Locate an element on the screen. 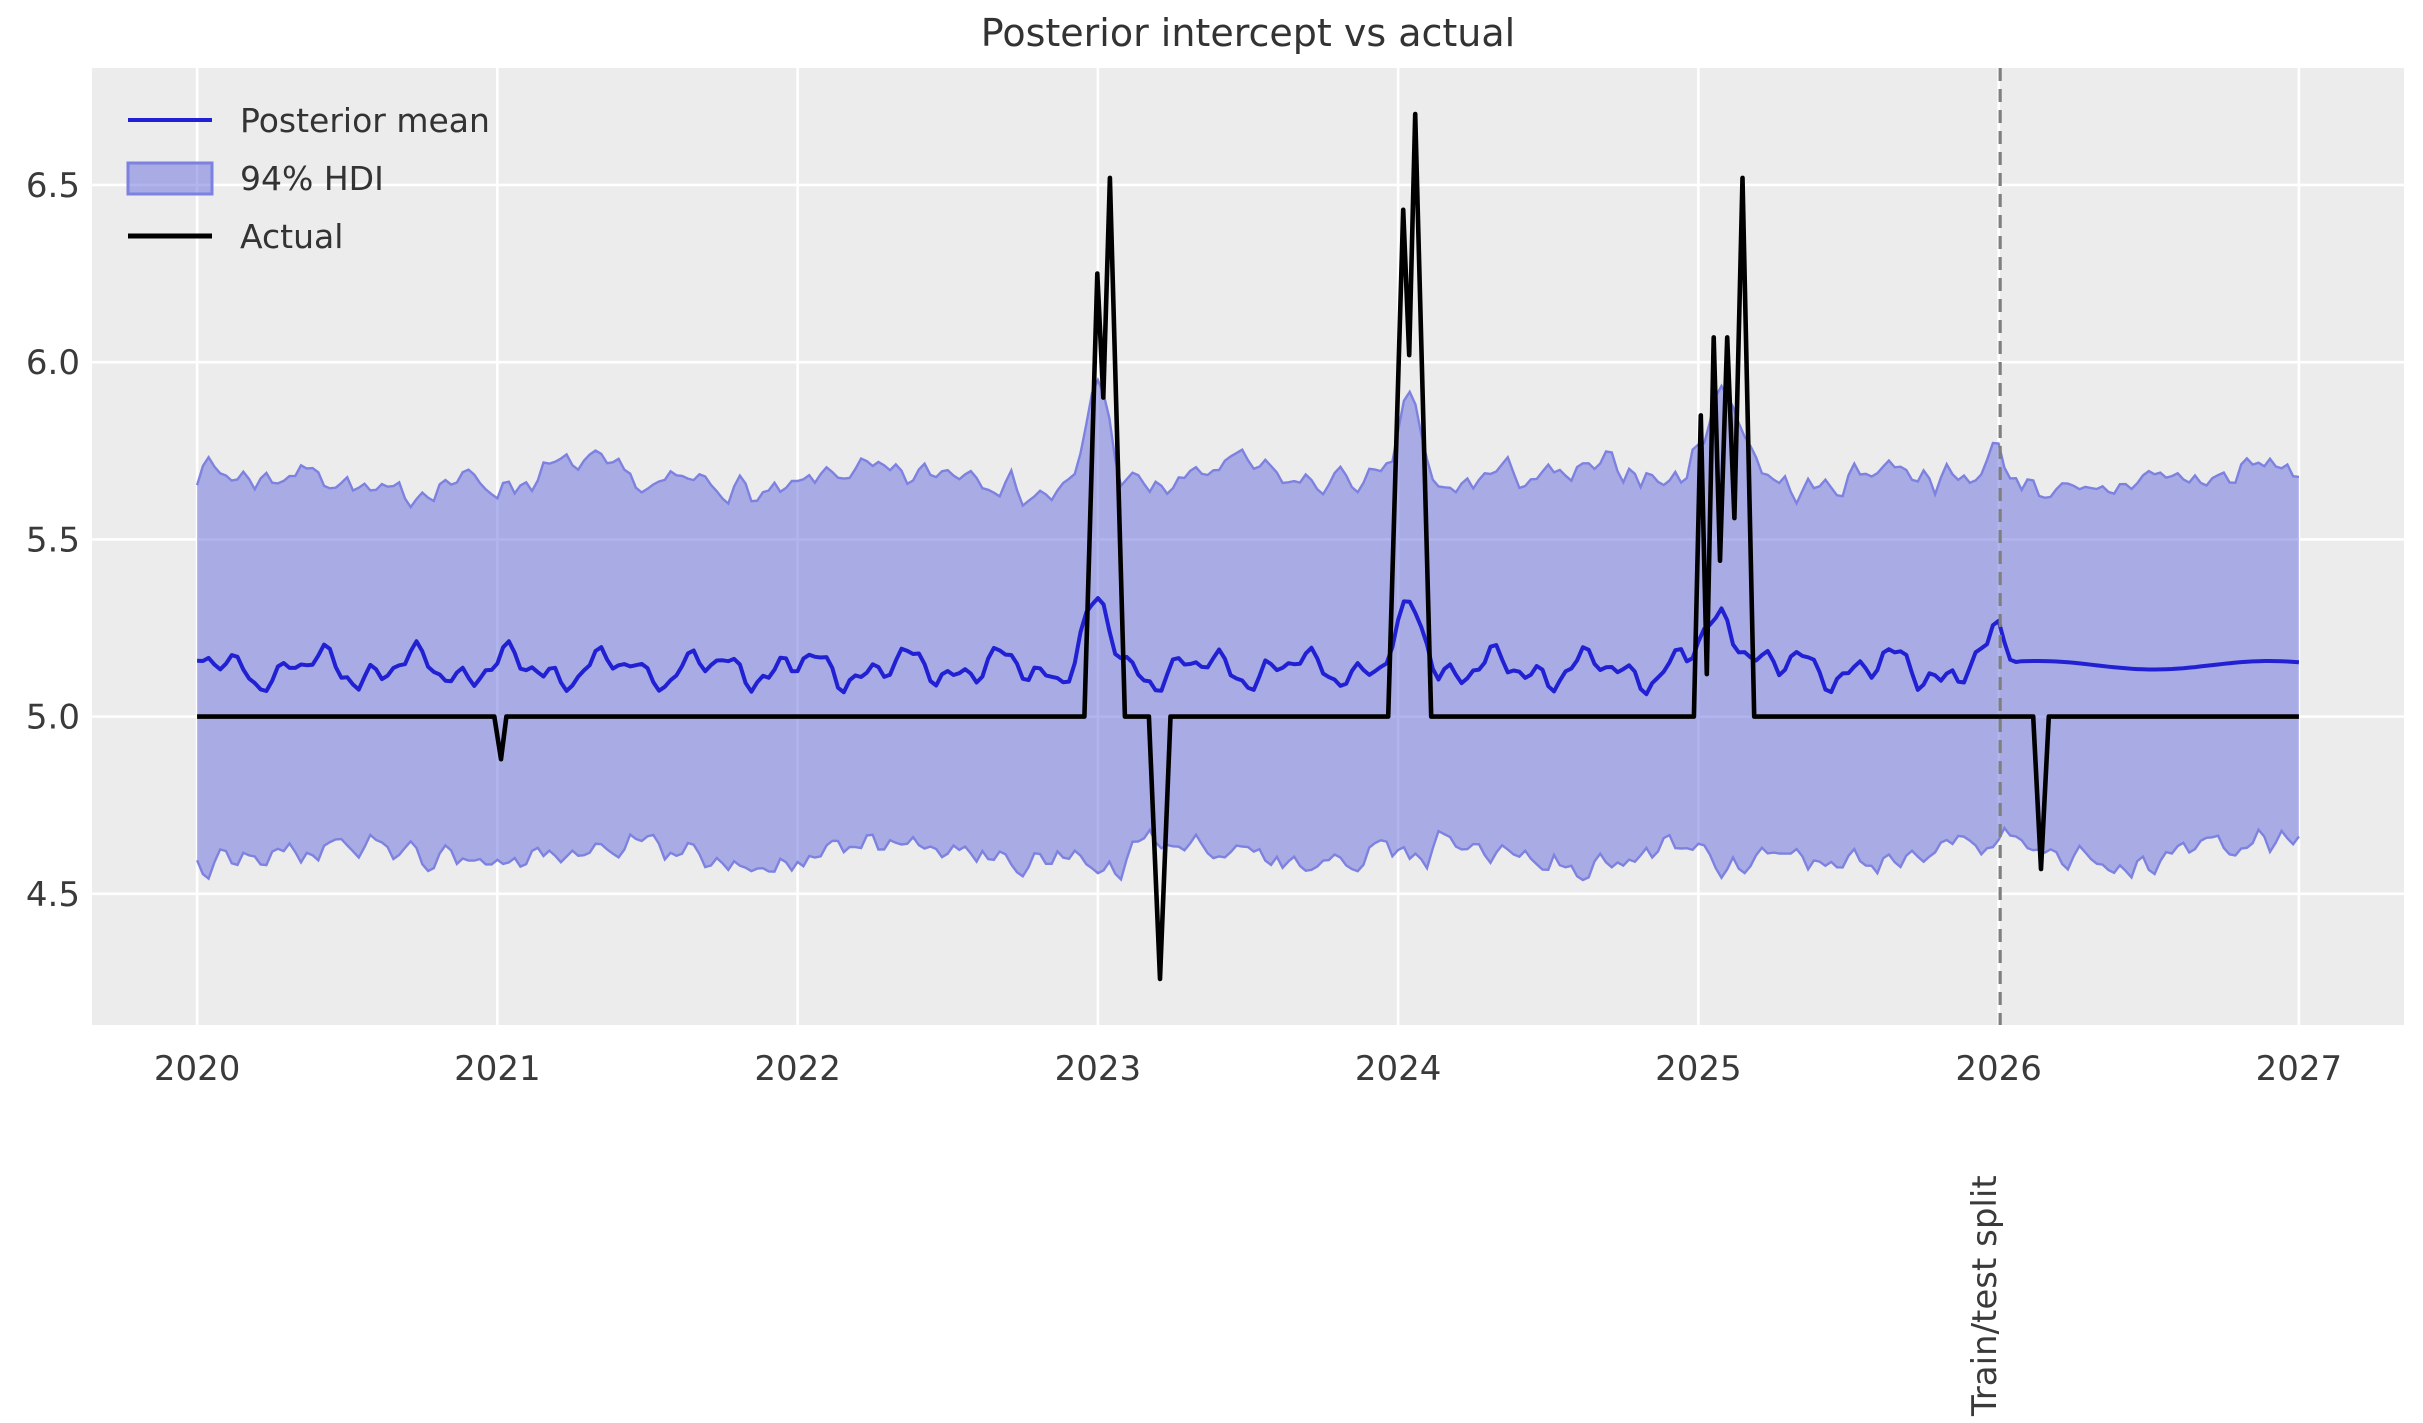  x-axis-tick-labels: 2020 2021 2022 2023 2024 2025 2026 2027 is located at coordinates (1248, 1069).